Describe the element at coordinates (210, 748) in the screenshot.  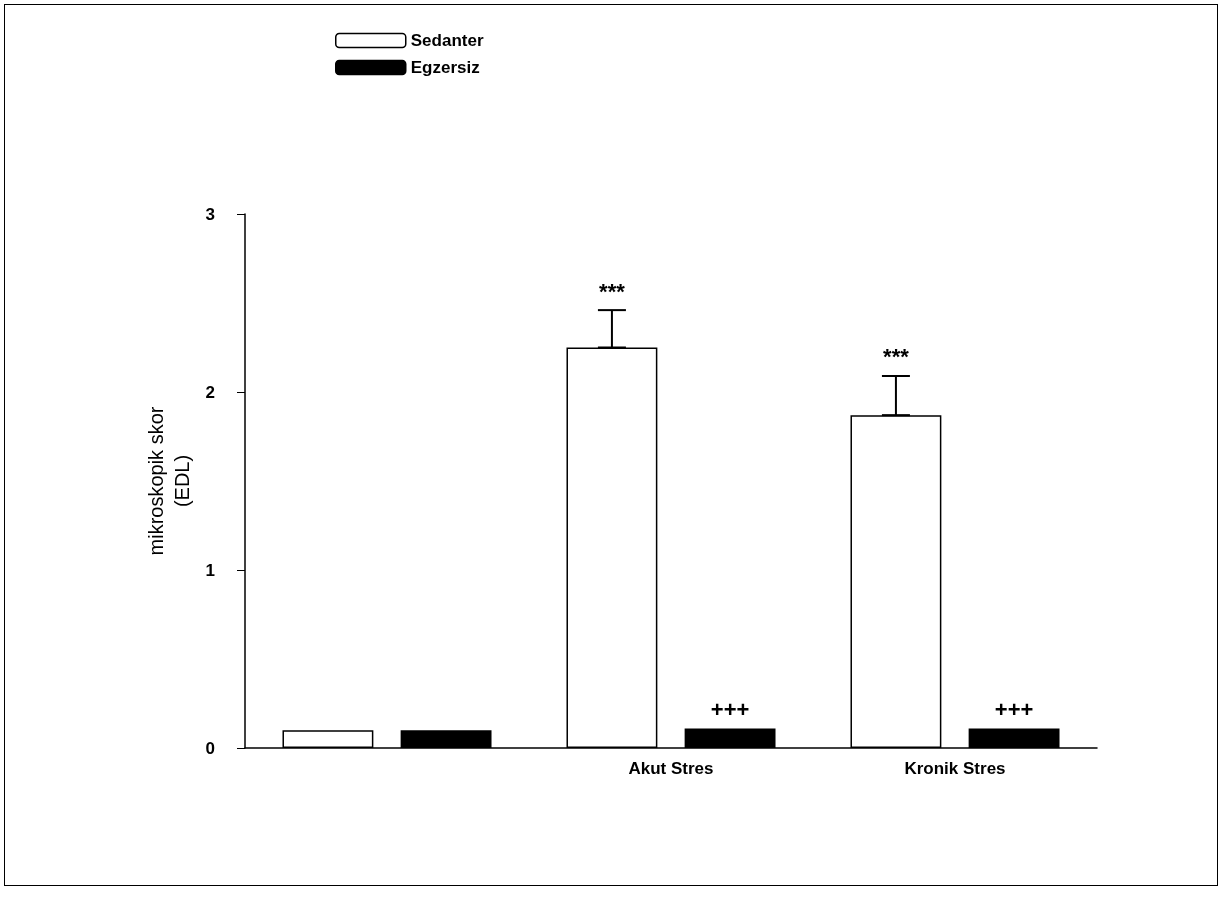
I see `y-tick-label: 0` at that location.